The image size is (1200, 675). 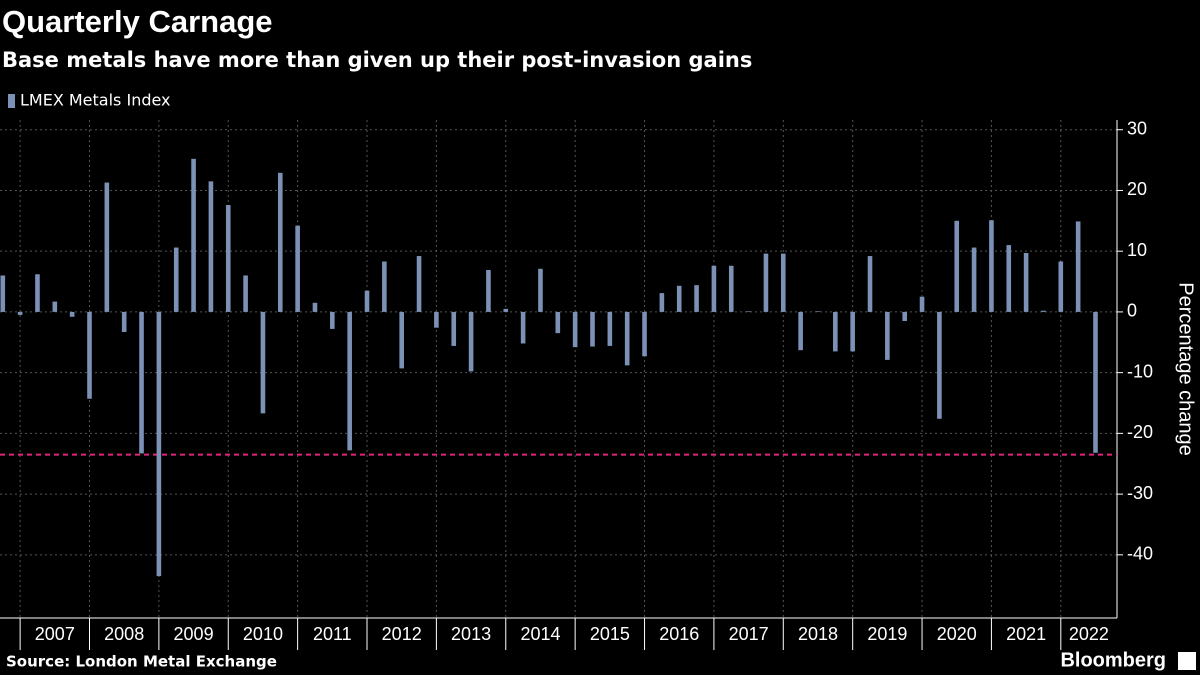 I want to click on x-tick-label: 2010, so click(x=263, y=634).